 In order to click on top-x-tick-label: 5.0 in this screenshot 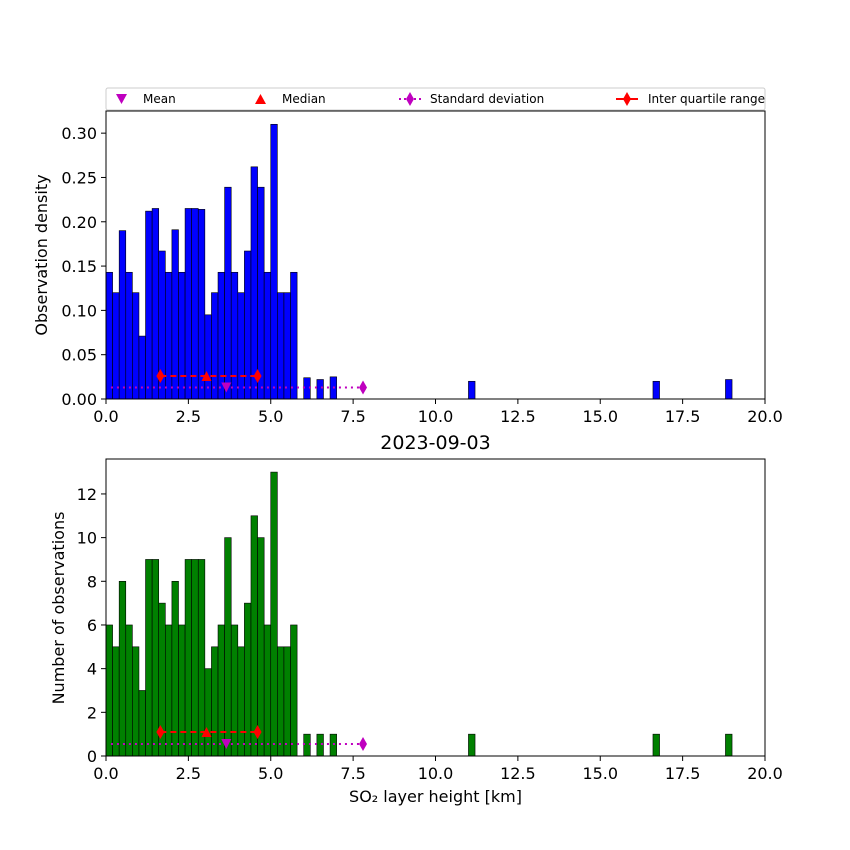, I will do `click(270, 416)`.